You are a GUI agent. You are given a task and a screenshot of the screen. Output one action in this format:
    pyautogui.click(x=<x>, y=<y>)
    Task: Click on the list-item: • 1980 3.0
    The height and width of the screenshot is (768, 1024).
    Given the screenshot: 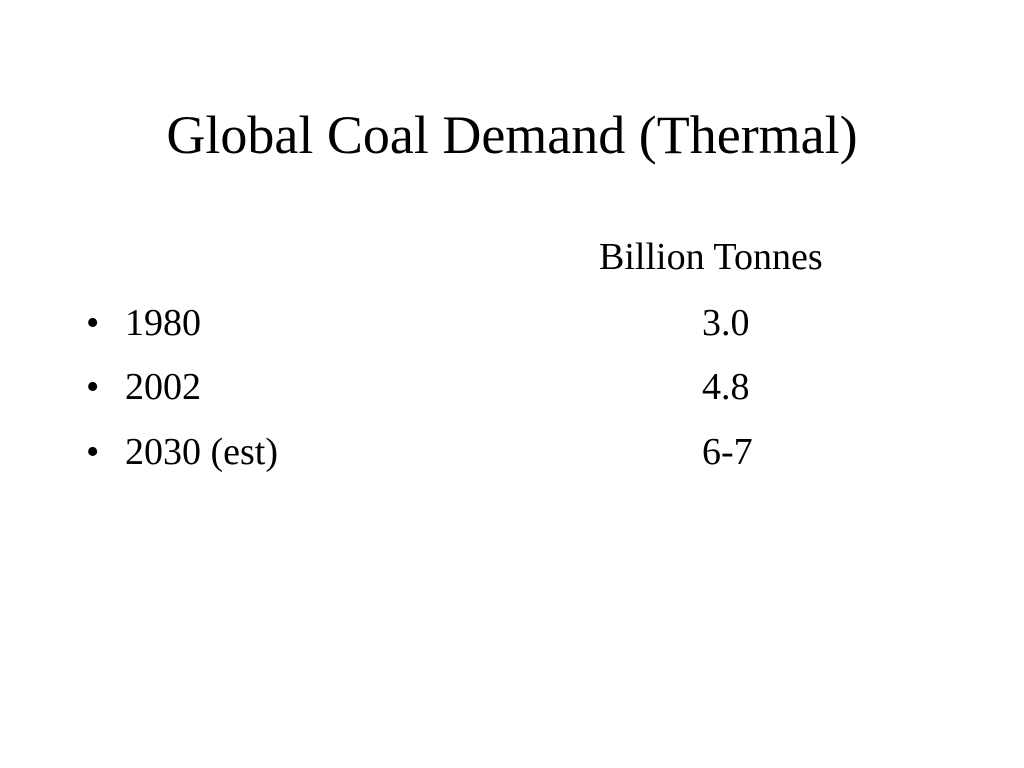 What is the action you would take?
    pyautogui.click(x=512, y=323)
    